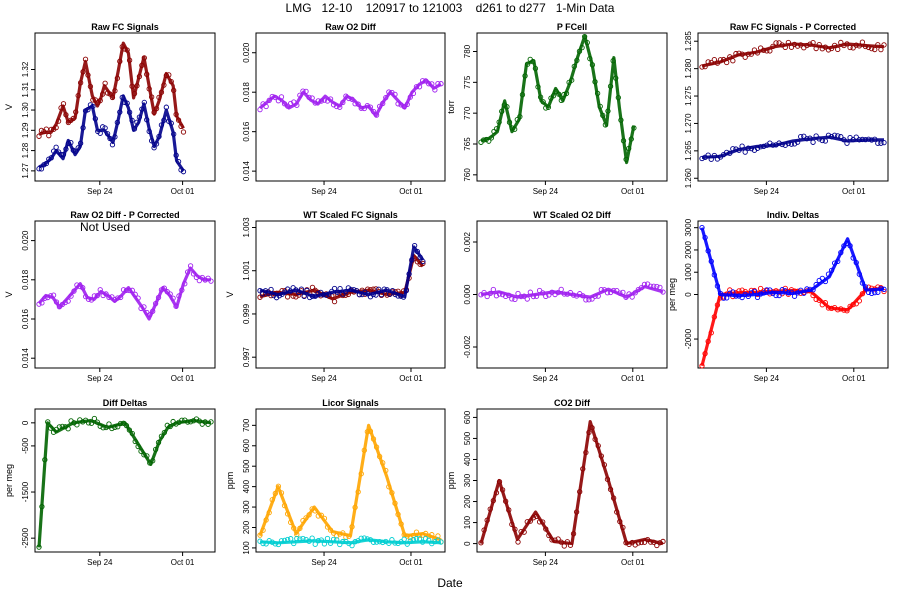 This screenshot has width=900, height=600. Describe the element at coordinates (246, 131) in the screenshot. I see `y-tick-label: 0.016` at that location.